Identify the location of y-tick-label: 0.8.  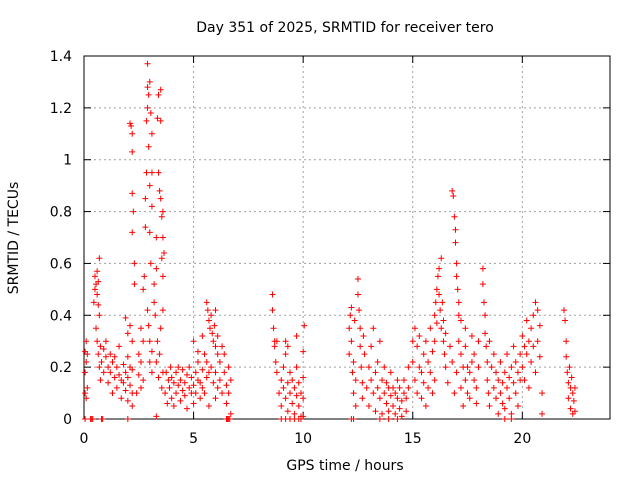
(61, 213).